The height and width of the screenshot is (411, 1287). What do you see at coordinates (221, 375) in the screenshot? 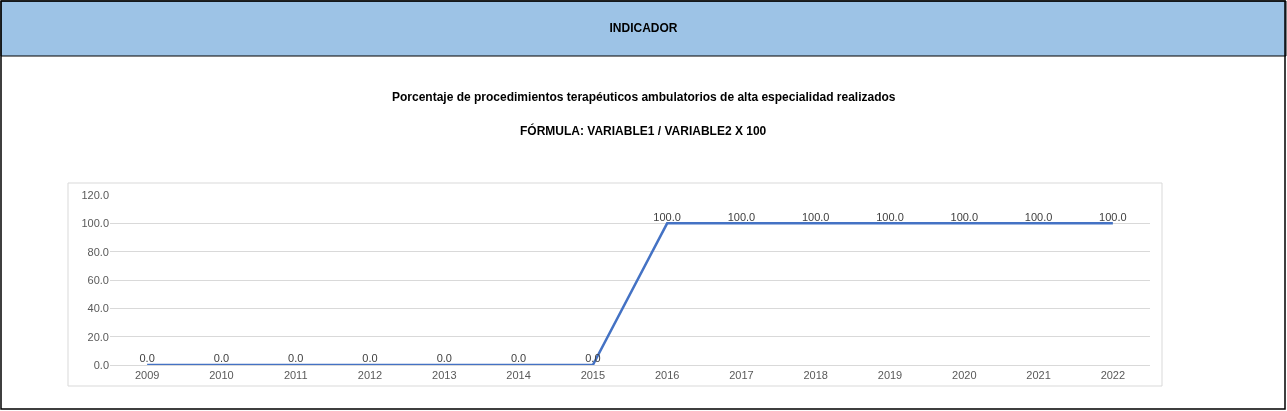
I see `x-tick-label: 2010` at bounding box center [221, 375].